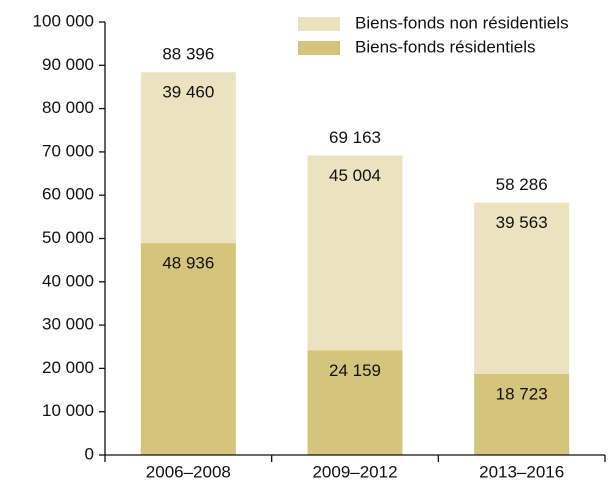 Image resolution: width=613 pixels, height=485 pixels. I want to click on legend-label: Biens-fonds résidentiels, so click(445, 46).